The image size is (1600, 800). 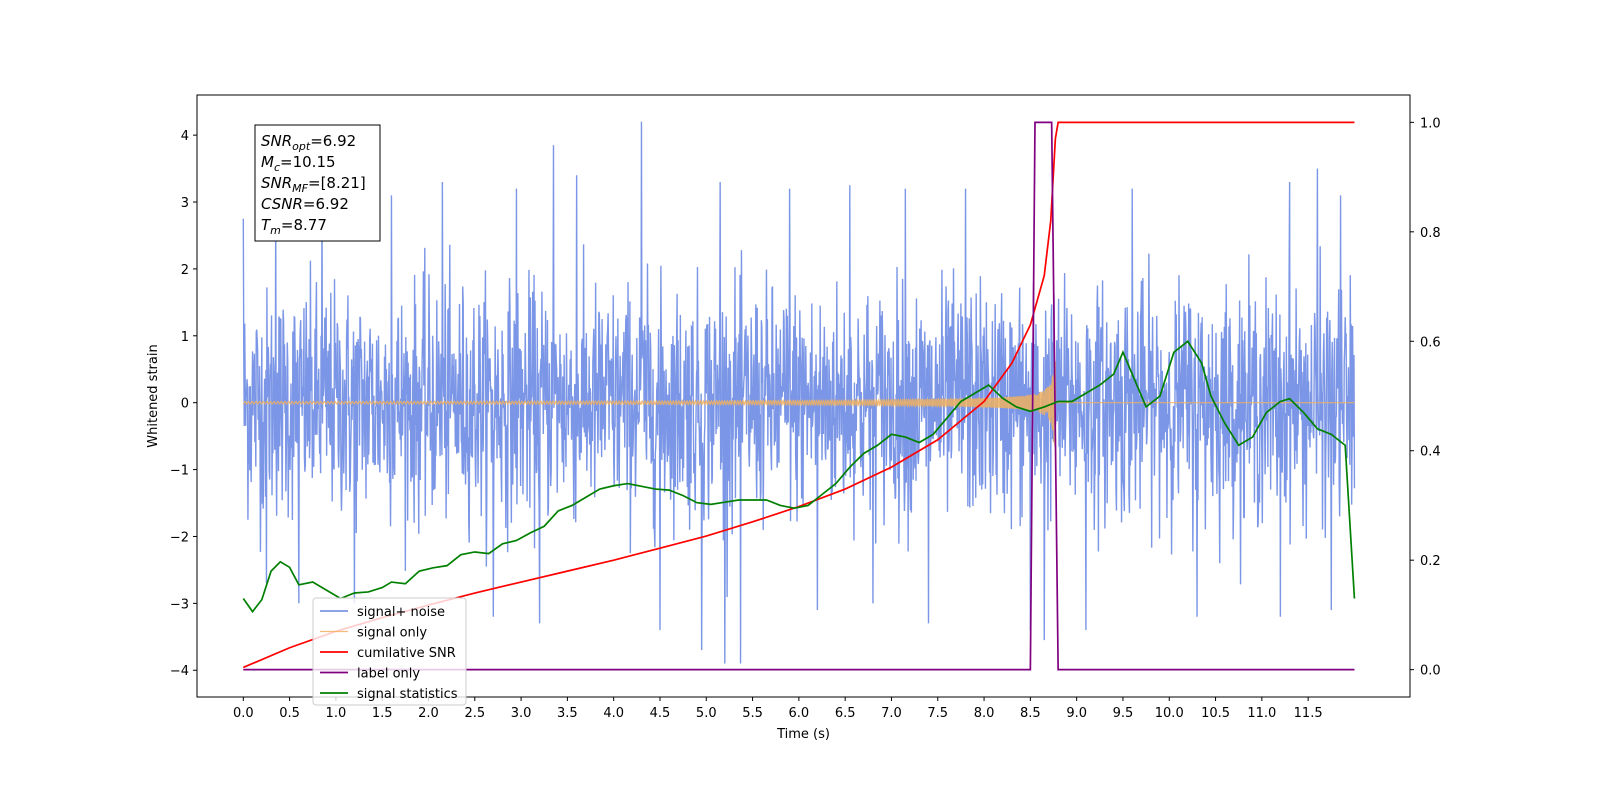 I want to click on x-tick-label: 3.0, so click(x=521, y=713).